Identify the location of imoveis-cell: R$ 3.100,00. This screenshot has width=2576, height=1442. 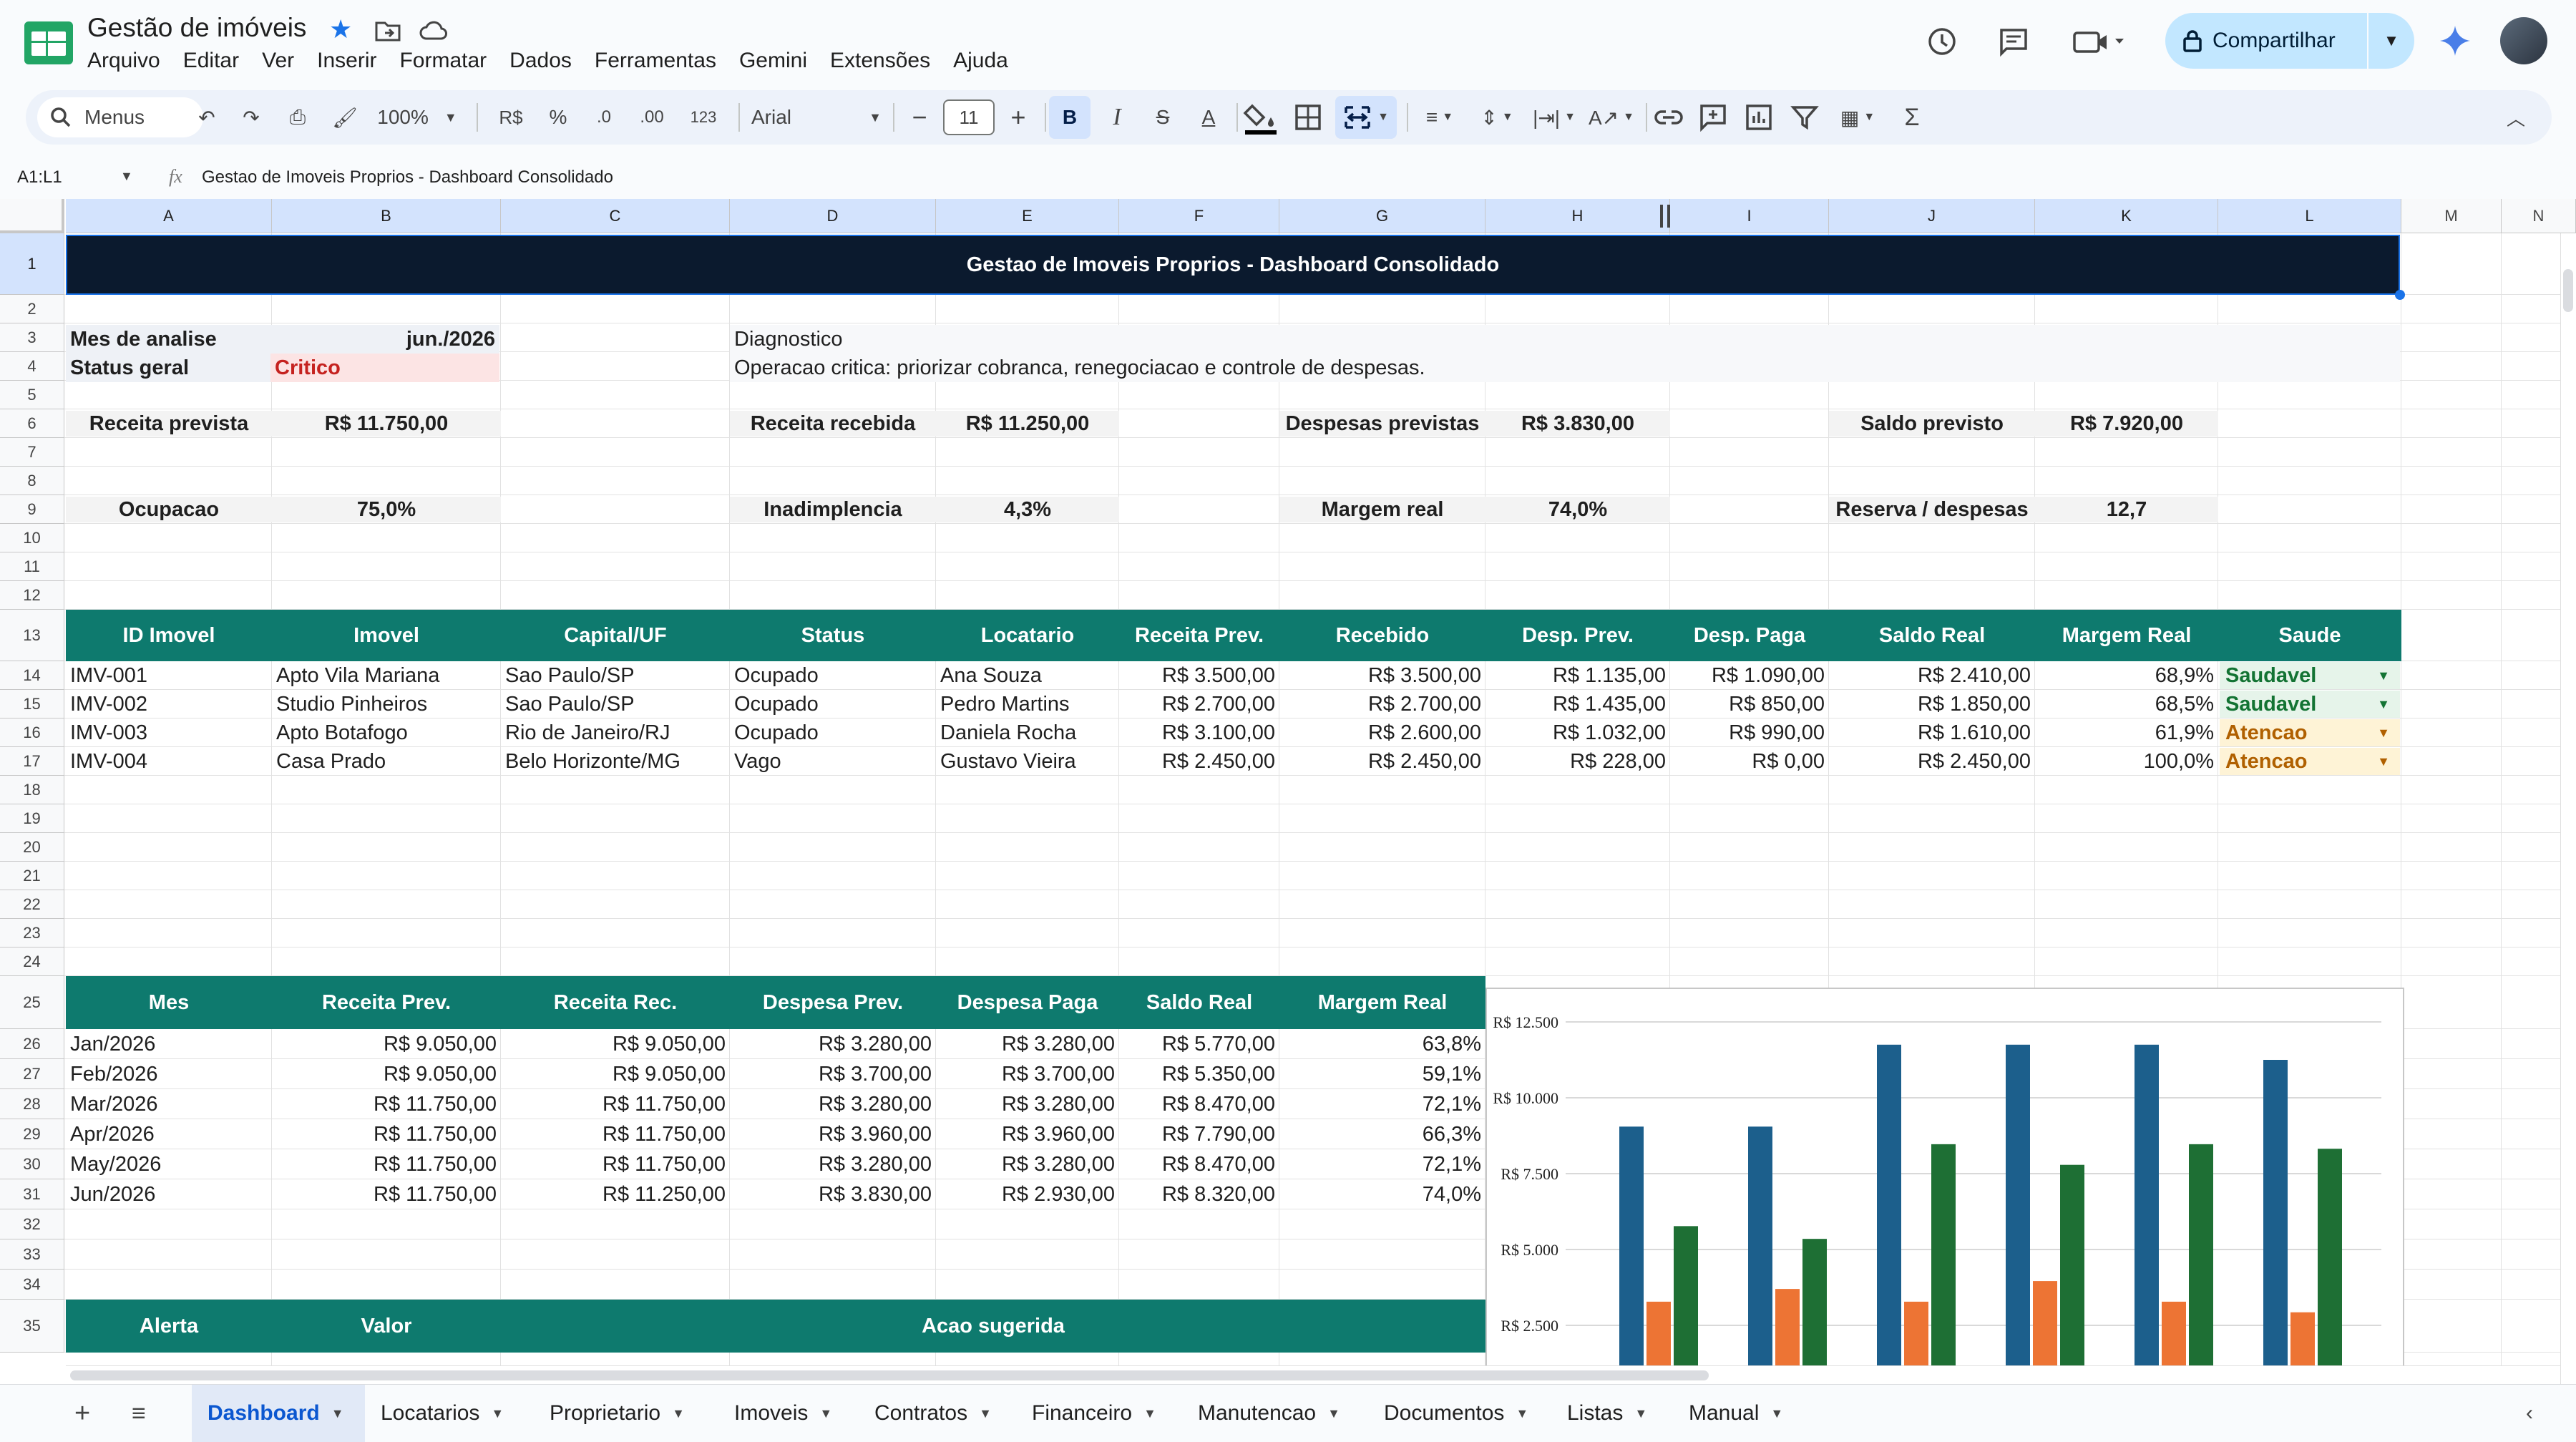
(1218, 732).